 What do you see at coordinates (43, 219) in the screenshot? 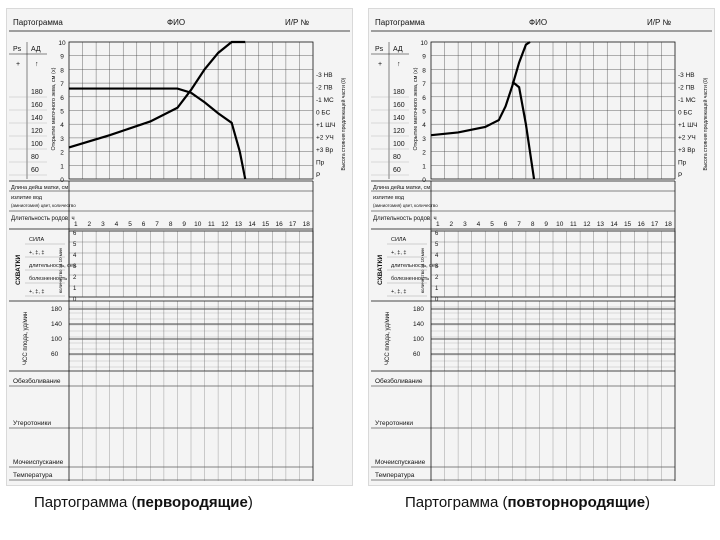
I see `labor-duration-label: Длительность родов, ч` at bounding box center [43, 219].